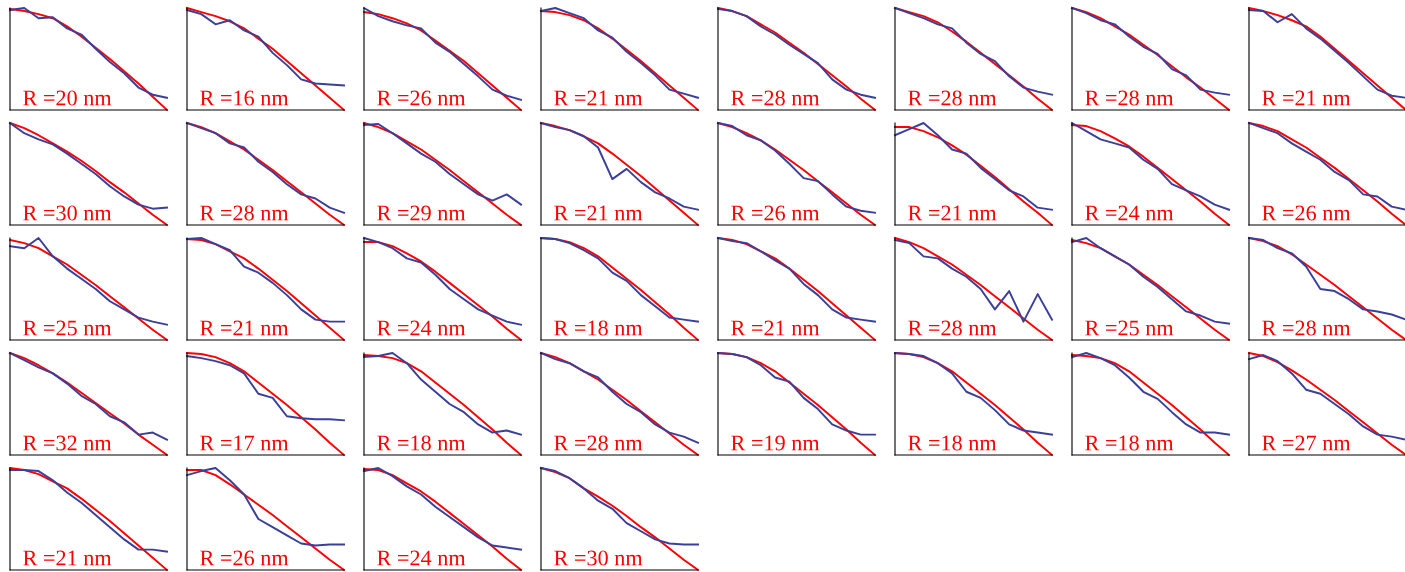 Image resolution: width=1405 pixels, height=572 pixels. Describe the element at coordinates (775, 443) in the screenshot. I see `annotation: R =19 nm` at that location.